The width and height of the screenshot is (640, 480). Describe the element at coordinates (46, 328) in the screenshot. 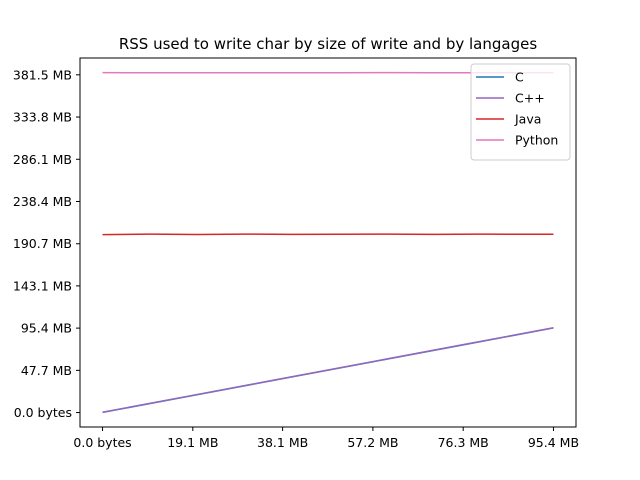

I see `y-tick-label: 95.4 MB` at that location.